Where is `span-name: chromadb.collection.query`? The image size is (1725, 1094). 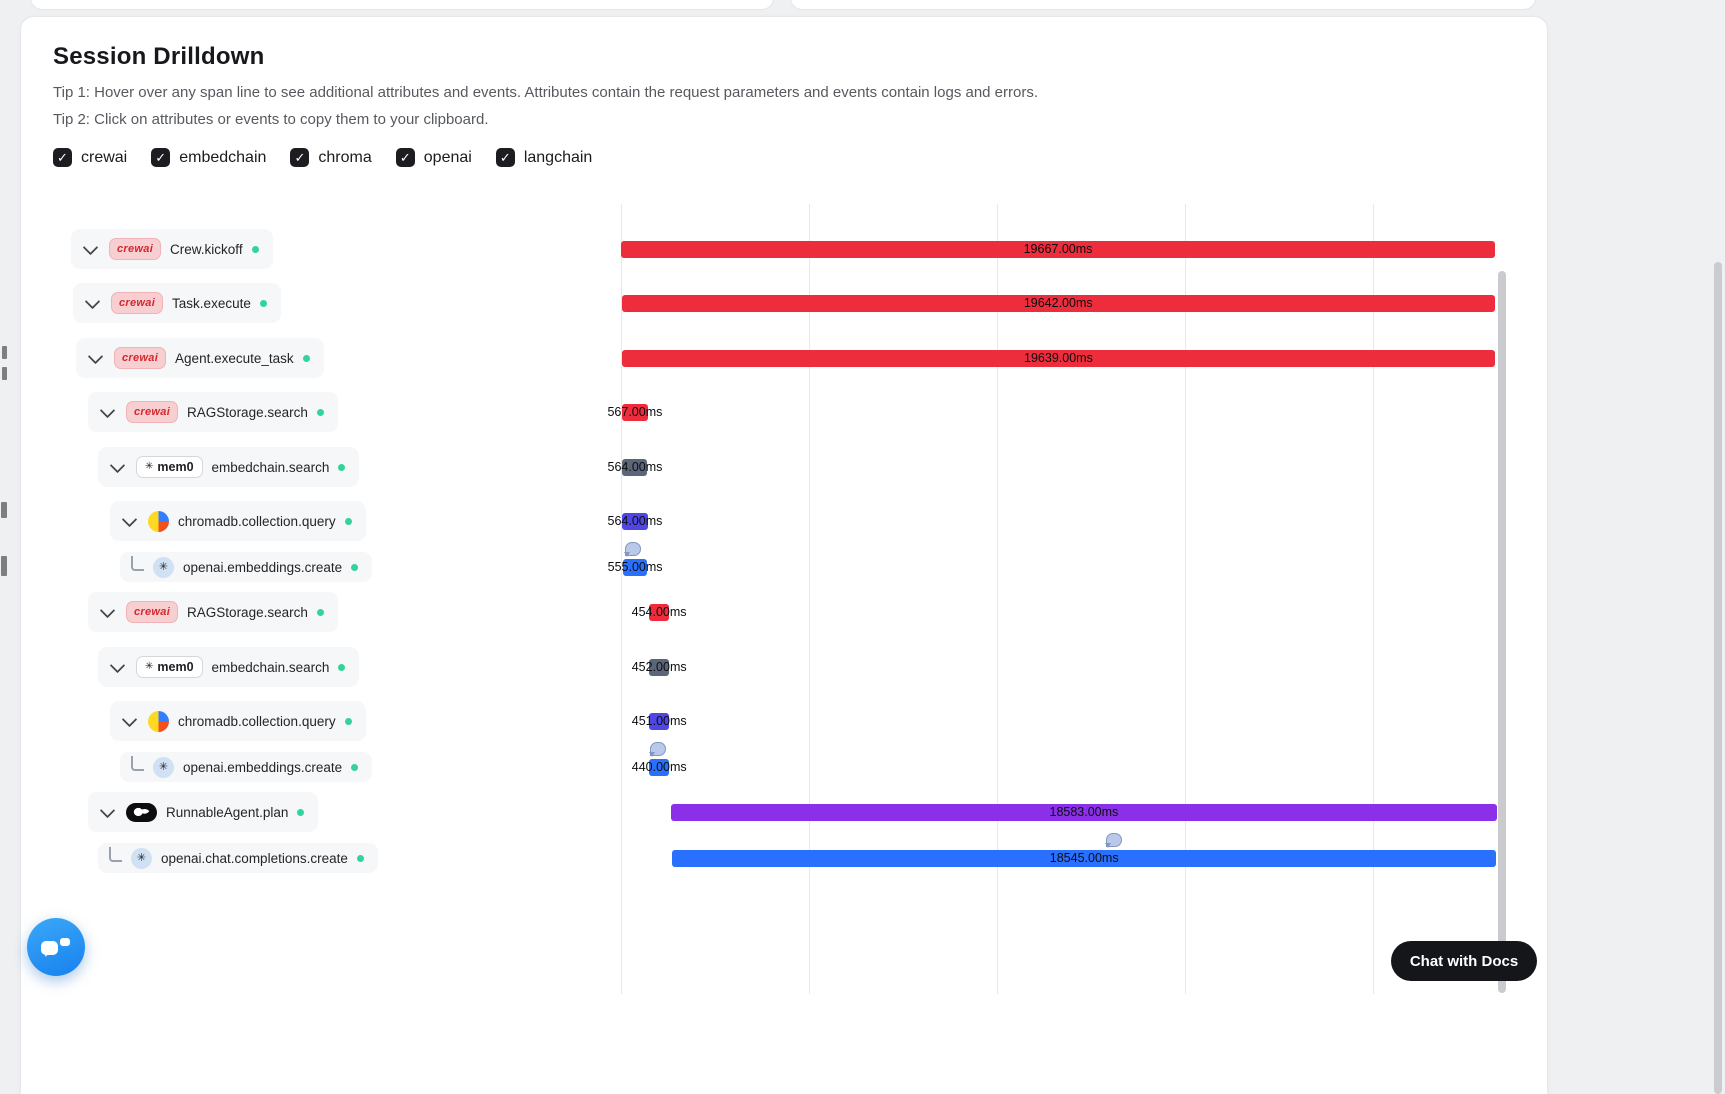
span-name: chromadb.collection.query is located at coordinates (257, 521).